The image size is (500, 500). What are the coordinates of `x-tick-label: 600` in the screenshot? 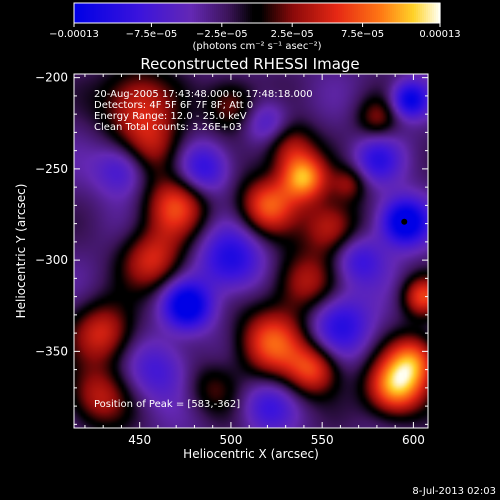 It's located at (413, 440).